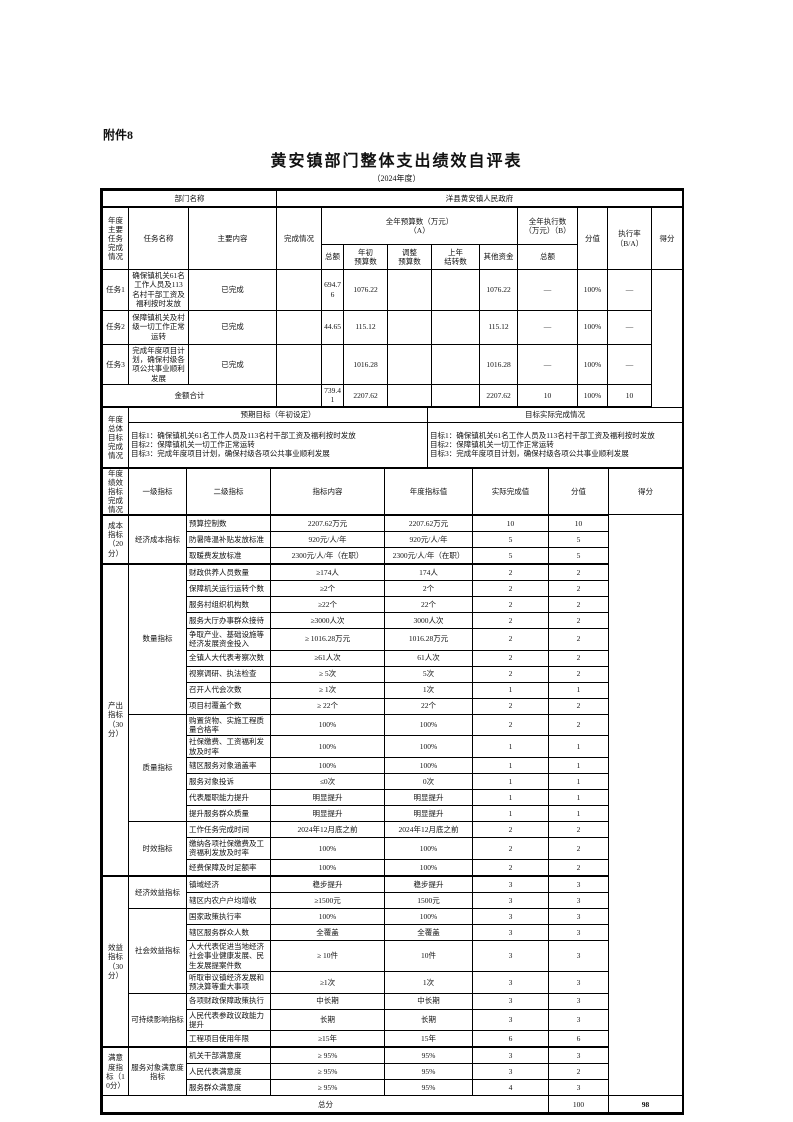 Image resolution: width=793 pixels, height=1122 pixels. What do you see at coordinates (455, 395) in the screenshot?
I see `summary-other` at bounding box center [455, 395].